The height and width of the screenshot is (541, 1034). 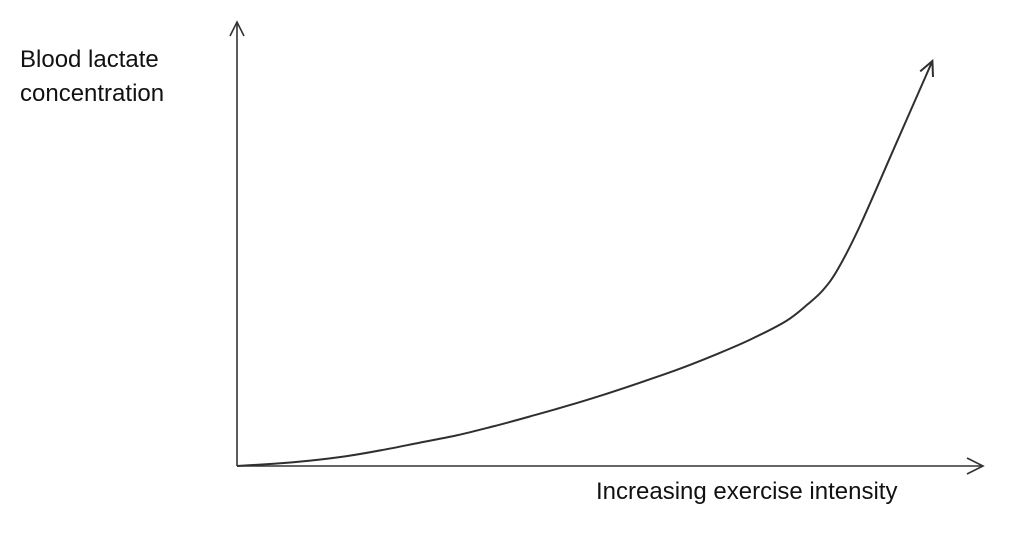 I want to click on y-axis-label-line-1: Blood lactate, so click(x=89, y=59).